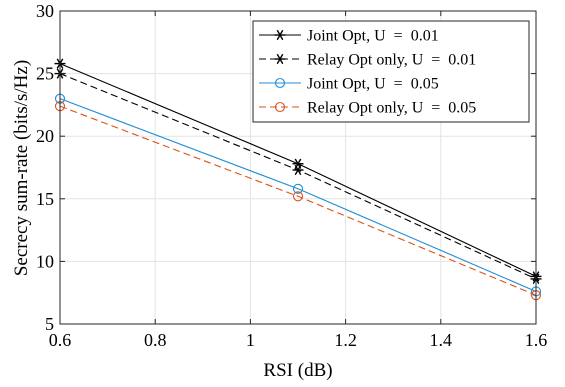 This screenshot has height=387, width=565. Describe the element at coordinates (45, 74) in the screenshot. I see `y-tick-label: 25` at that location.